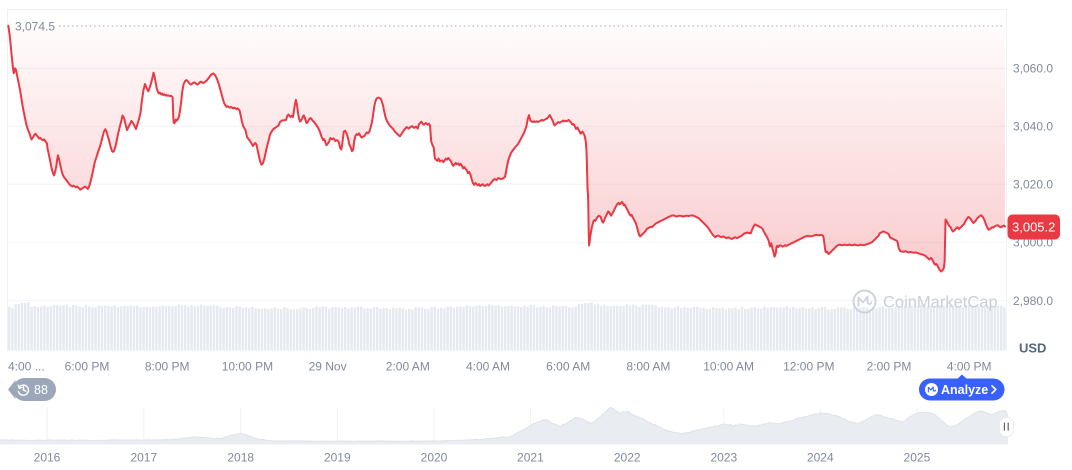  What do you see at coordinates (167, 367) in the screenshot?
I see `svg-text: 8:00 PM` at bounding box center [167, 367].